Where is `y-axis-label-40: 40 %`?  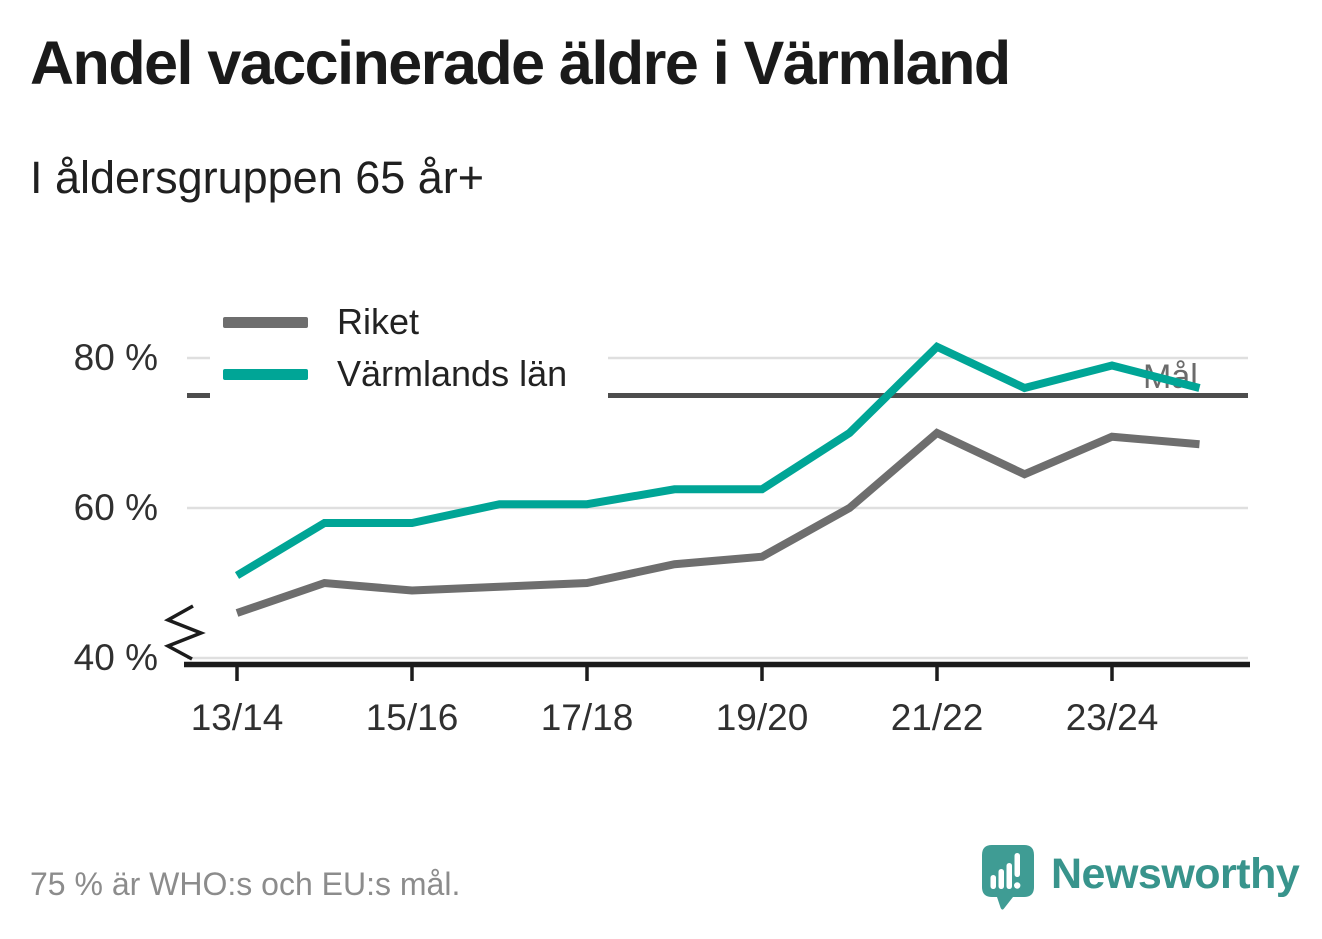
y-axis-label-40: 40 % is located at coordinates (115, 657).